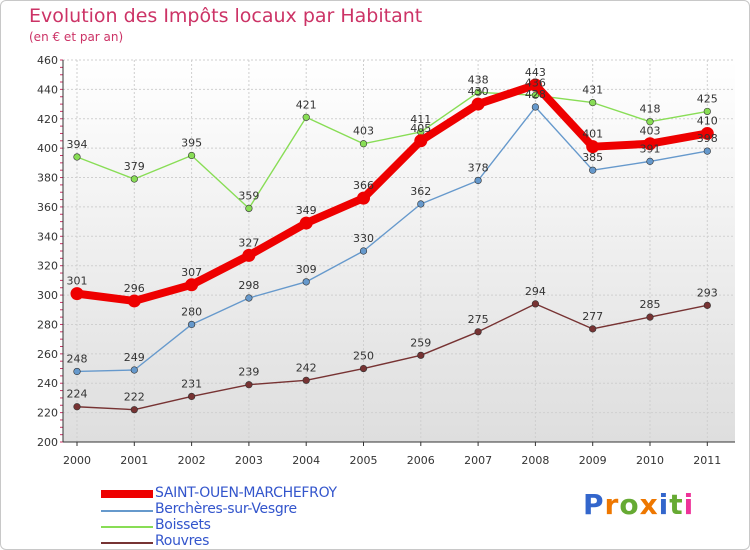  I want to click on data-label: 359, so click(248, 195).